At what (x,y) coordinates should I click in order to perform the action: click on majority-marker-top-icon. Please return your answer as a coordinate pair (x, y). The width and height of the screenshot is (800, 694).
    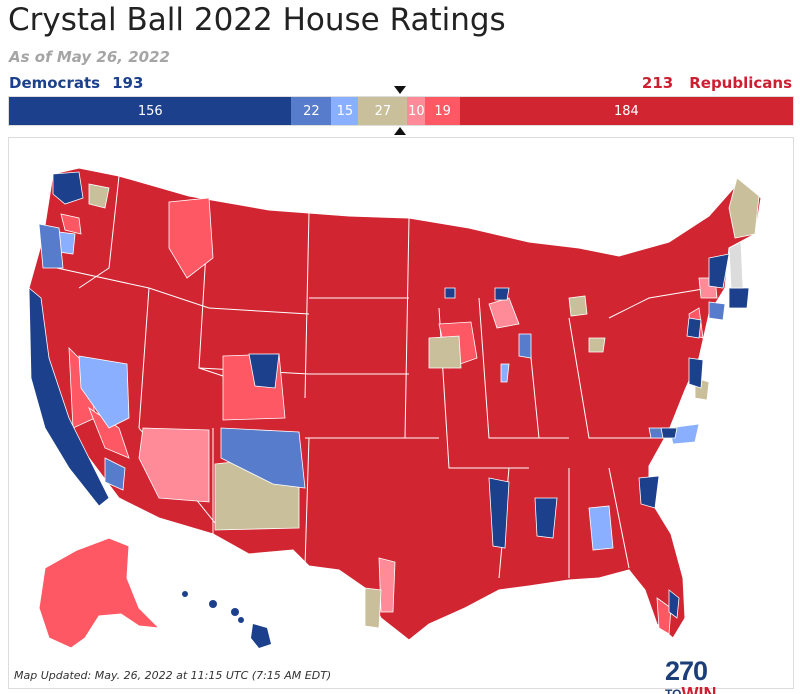
    Looking at the image, I should click on (400, 90).